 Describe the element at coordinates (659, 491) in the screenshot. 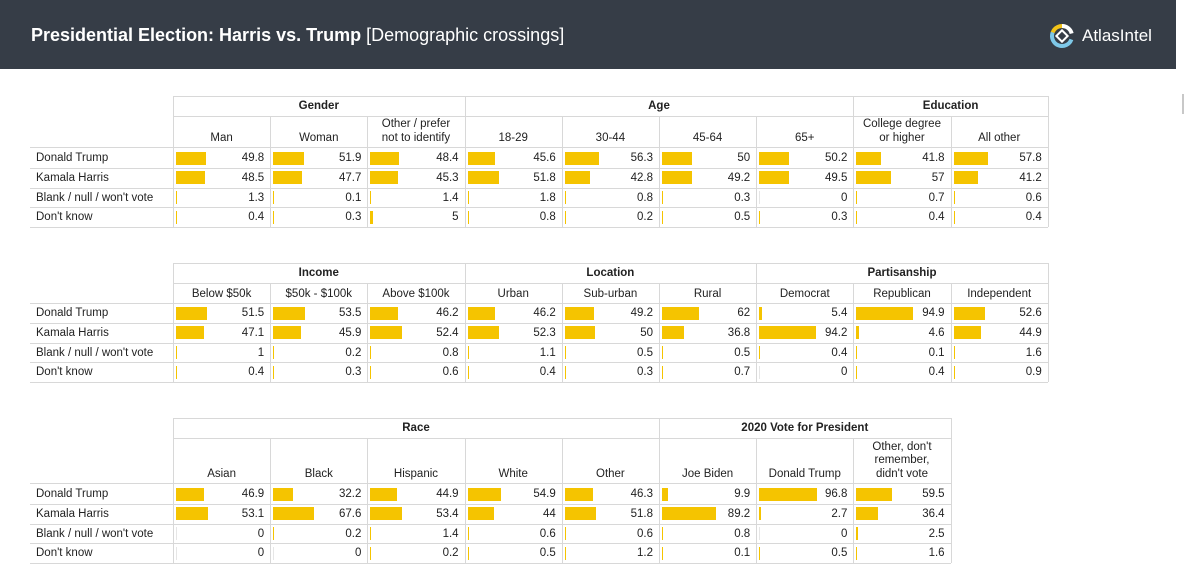

I see `group-divider` at that location.